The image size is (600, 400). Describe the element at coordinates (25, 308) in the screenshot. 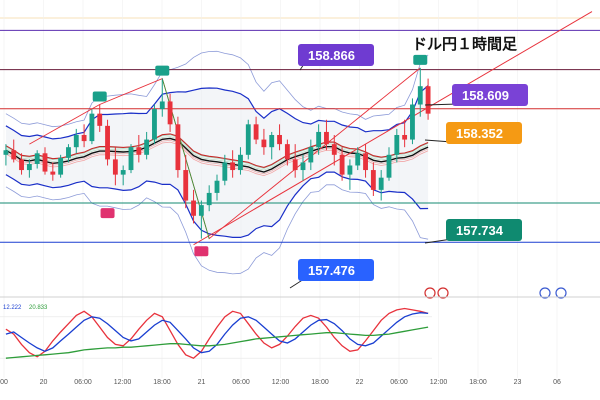

I see `oscillator-labels: 12.222 20.833` at that location.